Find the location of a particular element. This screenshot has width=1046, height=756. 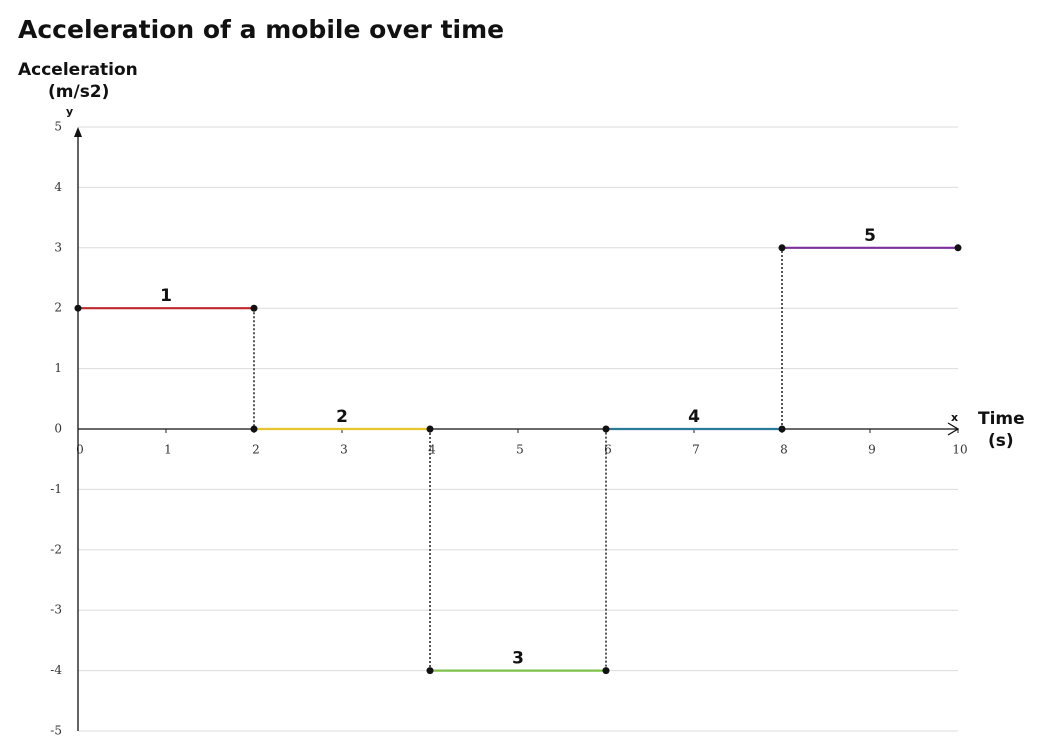

x-axis-label: (s) is located at coordinates (1001, 441).